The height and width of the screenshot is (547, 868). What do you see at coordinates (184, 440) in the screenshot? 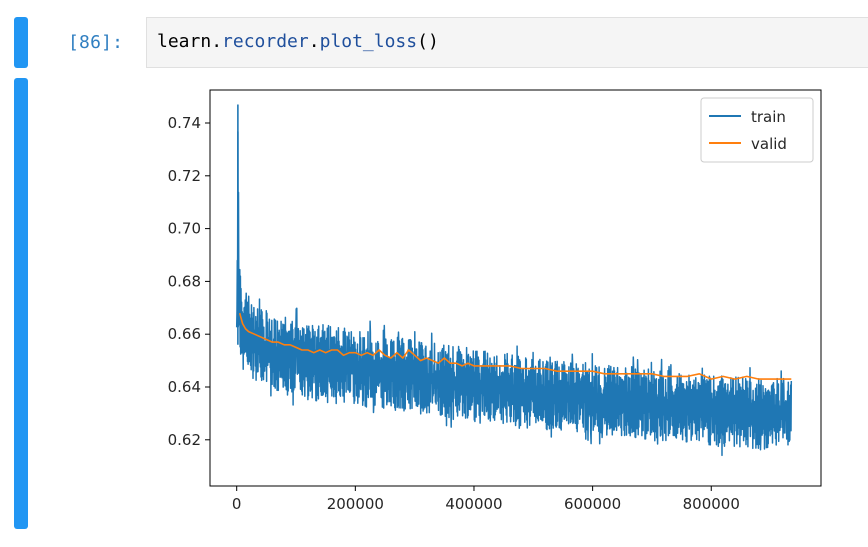
I see `y-tick-label: 0.62` at bounding box center [184, 440].